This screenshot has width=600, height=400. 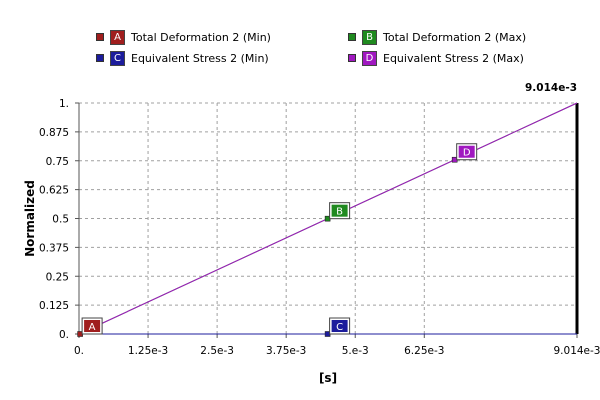 I want to click on y-tick-label-5: 0.625, so click(x=54, y=191).